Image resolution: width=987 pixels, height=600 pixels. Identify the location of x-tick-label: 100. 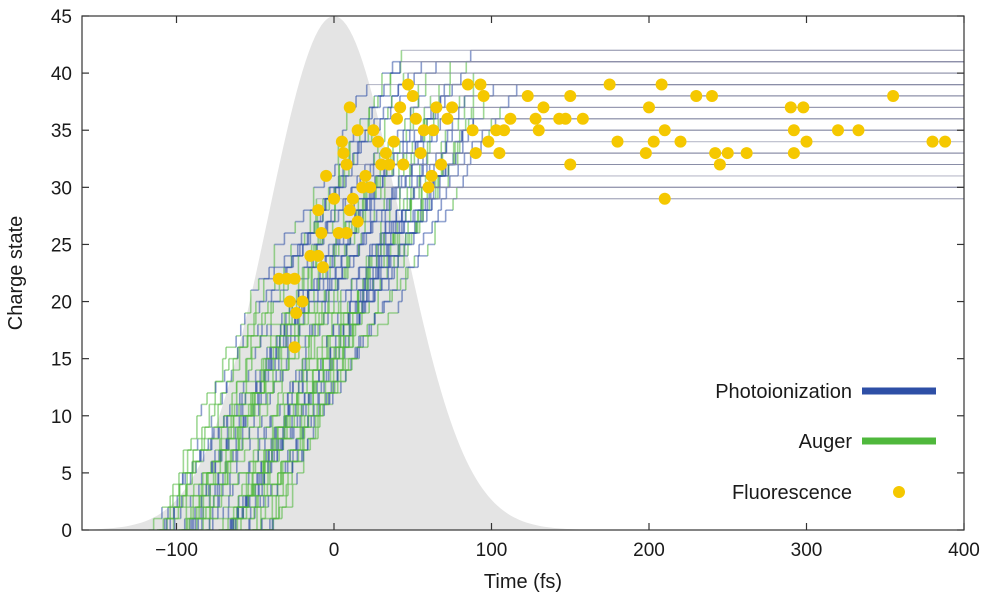
(492, 550).